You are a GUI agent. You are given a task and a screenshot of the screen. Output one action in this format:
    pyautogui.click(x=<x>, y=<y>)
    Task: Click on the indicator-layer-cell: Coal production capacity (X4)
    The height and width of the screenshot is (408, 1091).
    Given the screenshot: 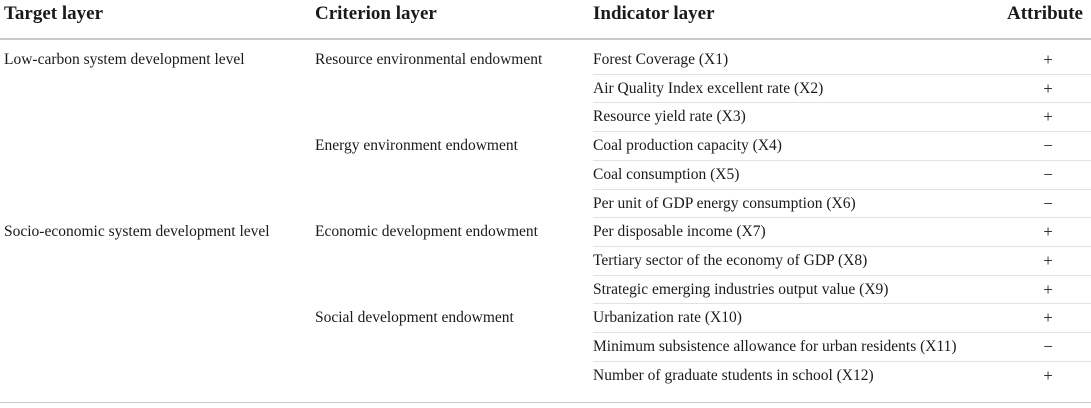 What is the action you would take?
    pyautogui.click(x=687, y=146)
    